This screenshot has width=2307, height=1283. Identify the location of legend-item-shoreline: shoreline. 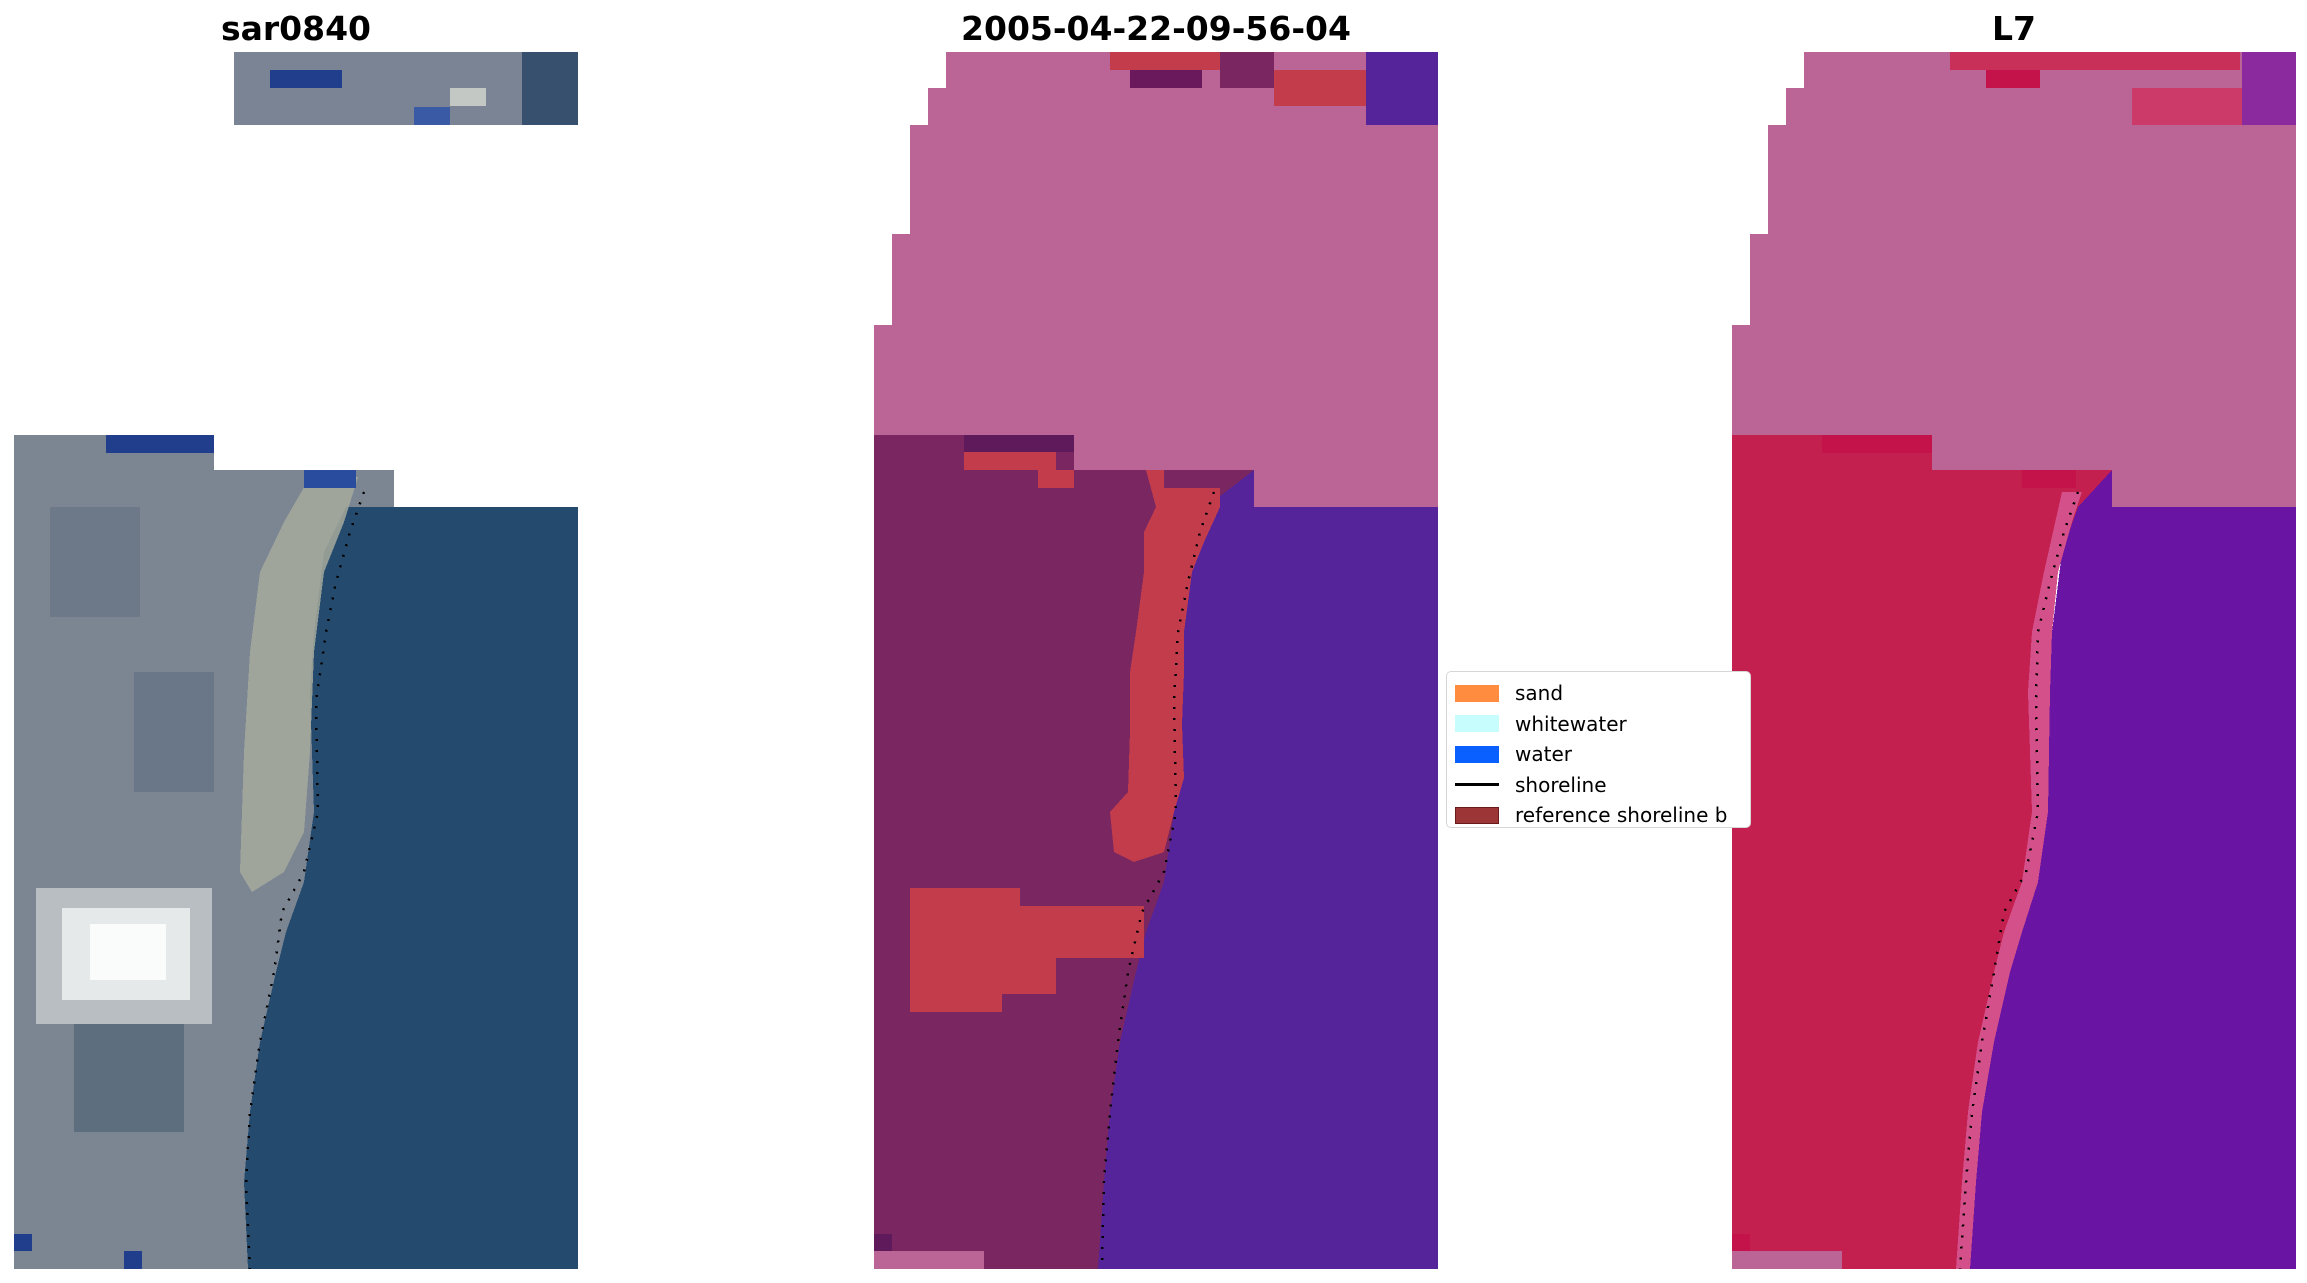
(1602, 785).